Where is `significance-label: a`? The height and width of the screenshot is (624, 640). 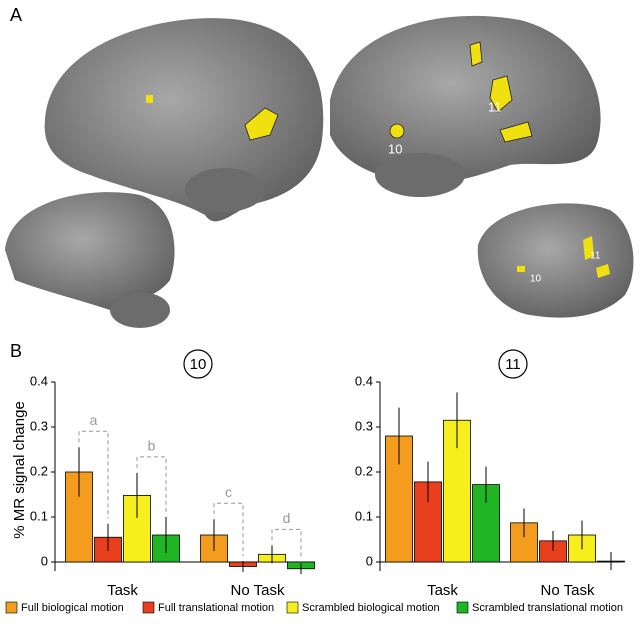 significance-label: a is located at coordinates (94, 420).